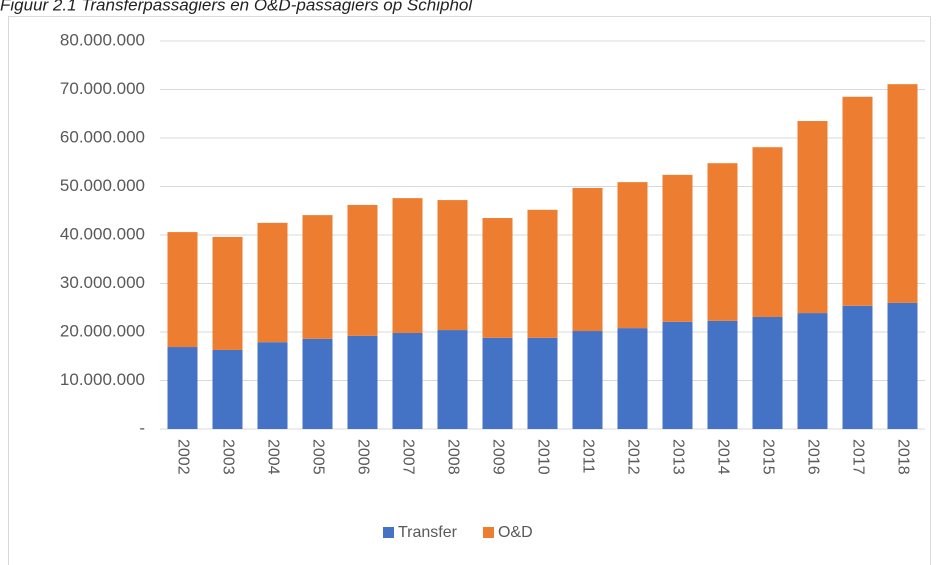  Describe the element at coordinates (102, 136) in the screenshot. I see `y-tick-label: 60.000.000` at that location.